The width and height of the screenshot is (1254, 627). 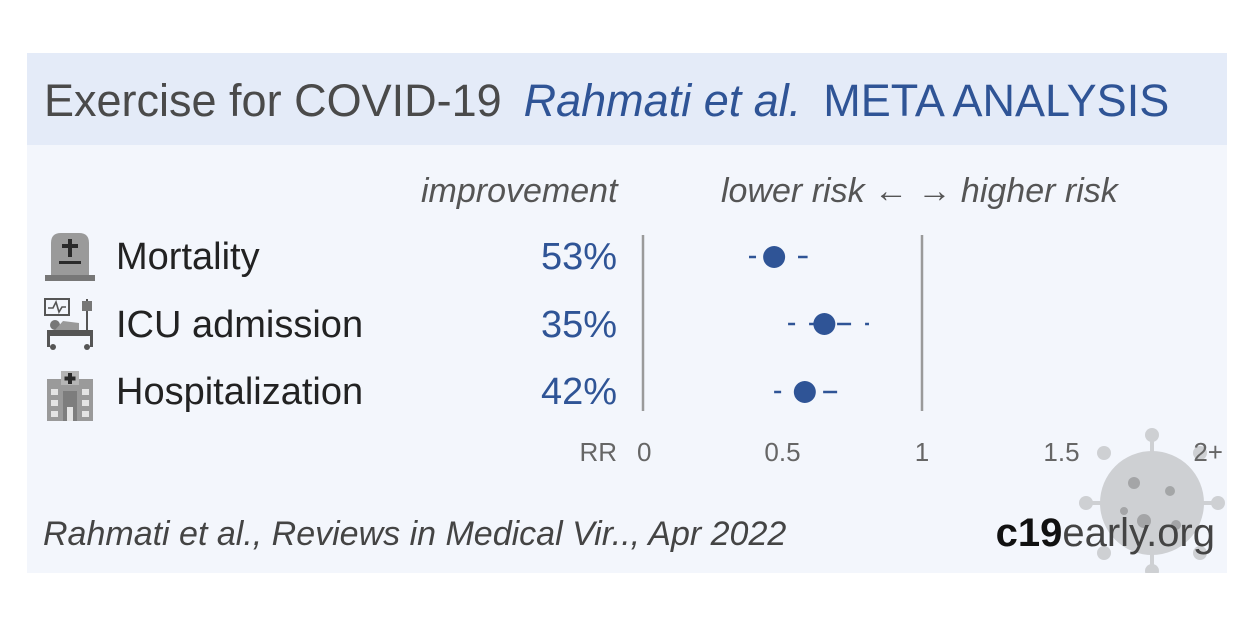 I want to click on icu-bed-icon, so click(x=68, y=324).